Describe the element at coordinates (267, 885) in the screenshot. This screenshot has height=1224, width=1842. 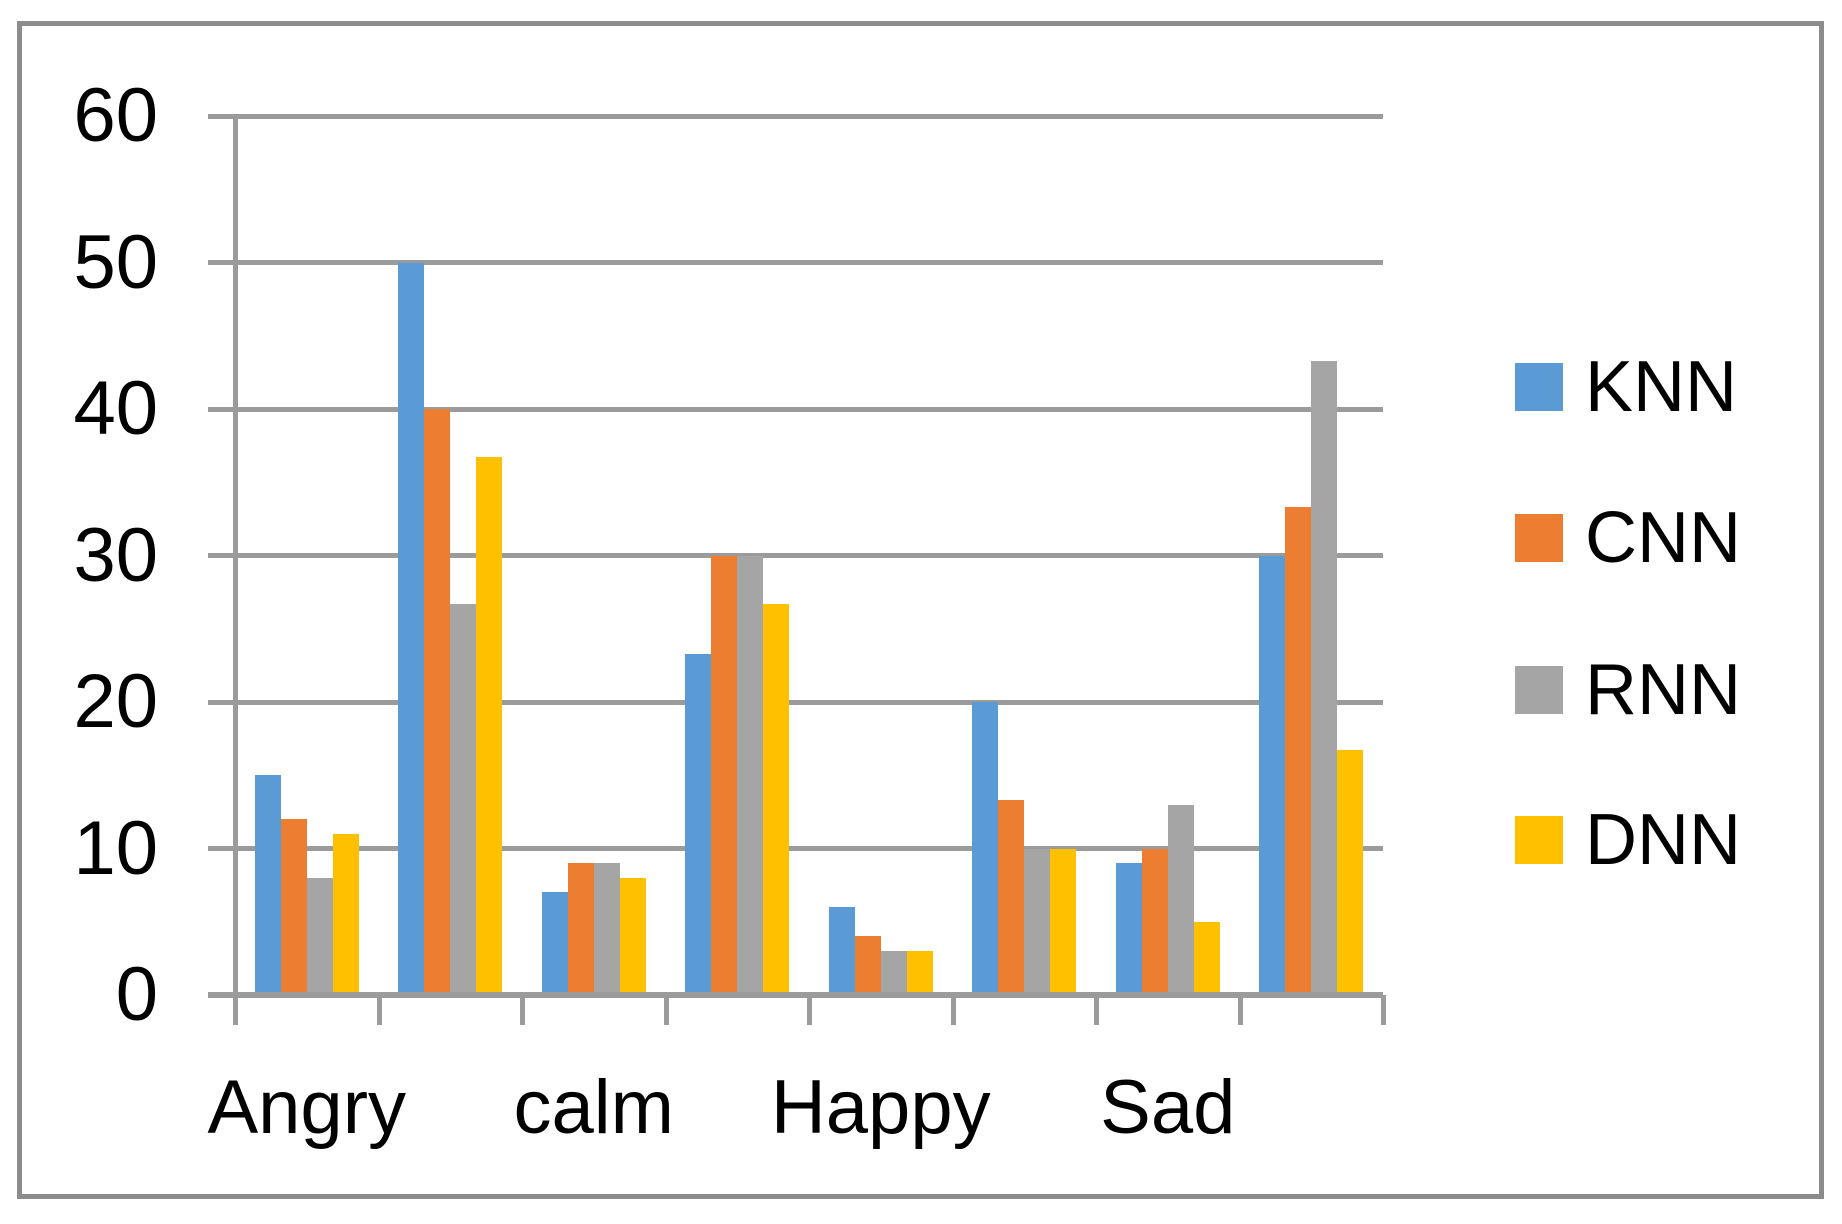
I see `bar-KNN-Angry` at that location.